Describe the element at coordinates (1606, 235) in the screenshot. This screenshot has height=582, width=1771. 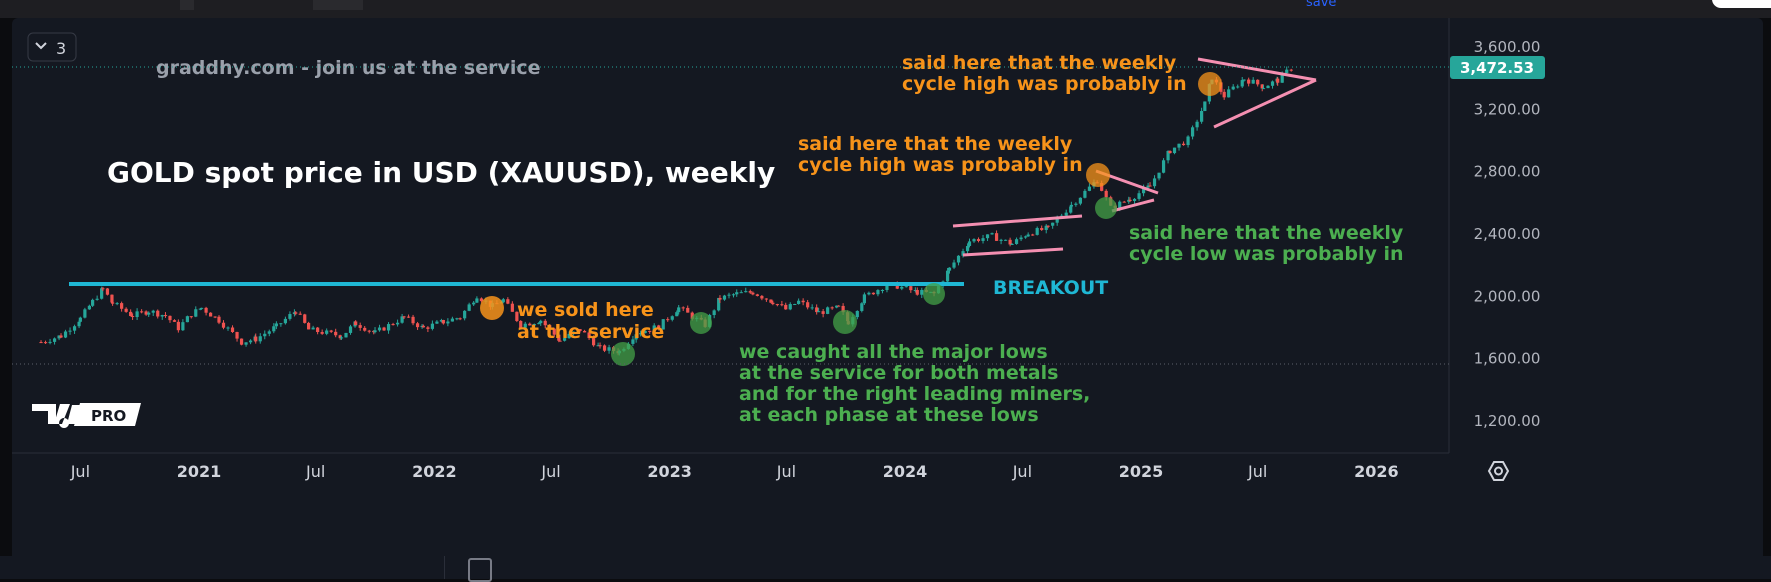
I see `price-axis` at that location.